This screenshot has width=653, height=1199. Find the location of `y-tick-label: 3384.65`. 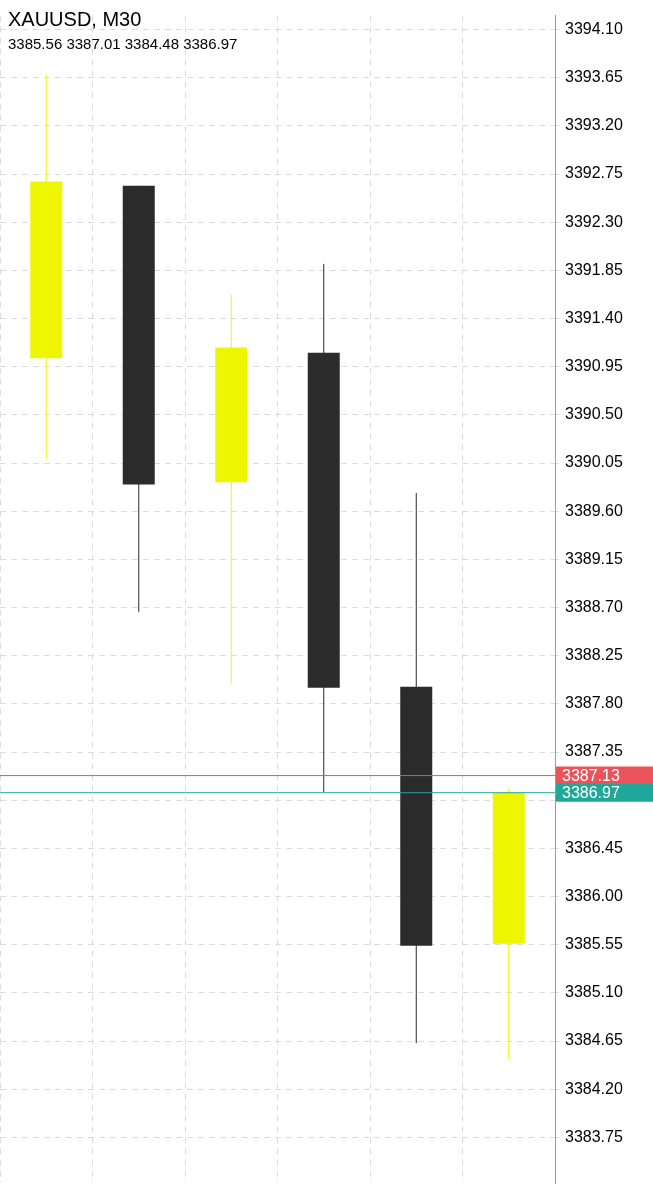

y-tick-label: 3384.65 is located at coordinates (594, 1040).